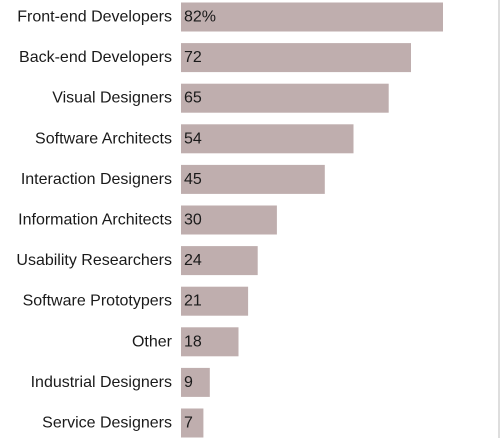 The image size is (501, 438). What do you see at coordinates (94, 260) in the screenshot?
I see `category-label-6: Usability Researchers` at bounding box center [94, 260].